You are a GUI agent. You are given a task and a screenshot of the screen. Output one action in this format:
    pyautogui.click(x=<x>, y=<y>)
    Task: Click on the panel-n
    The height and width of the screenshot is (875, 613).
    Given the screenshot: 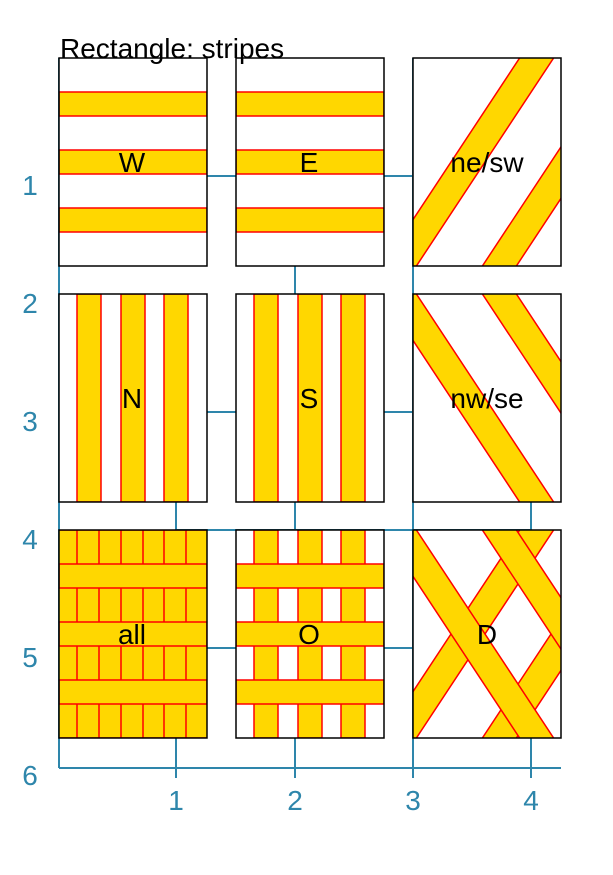 What is the action you would take?
    pyautogui.click(x=133, y=398)
    